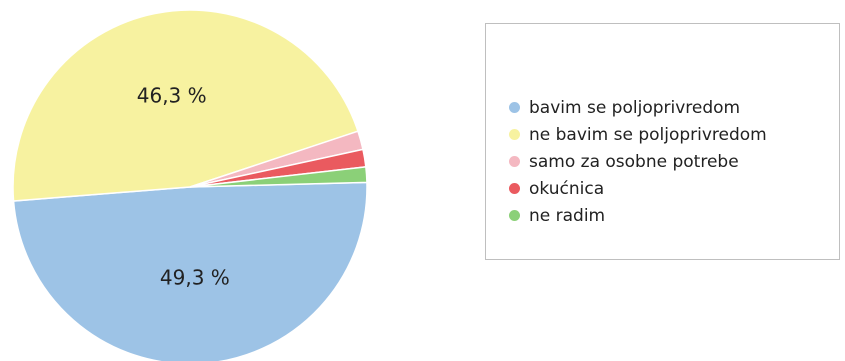 This screenshot has height=361, width=845. I want to click on pie-data-labels: 49,3 % 46,3 %, so click(183, 186).